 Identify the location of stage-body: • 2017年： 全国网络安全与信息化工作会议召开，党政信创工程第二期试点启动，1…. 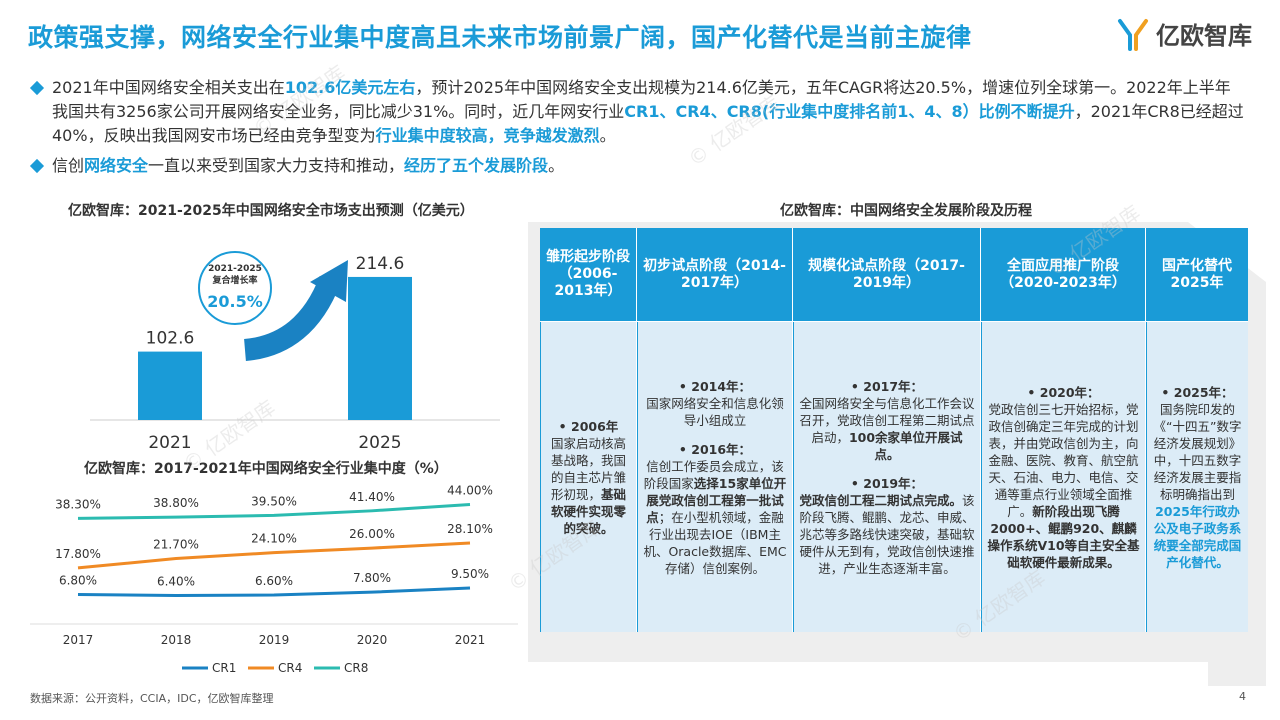
(886, 477).